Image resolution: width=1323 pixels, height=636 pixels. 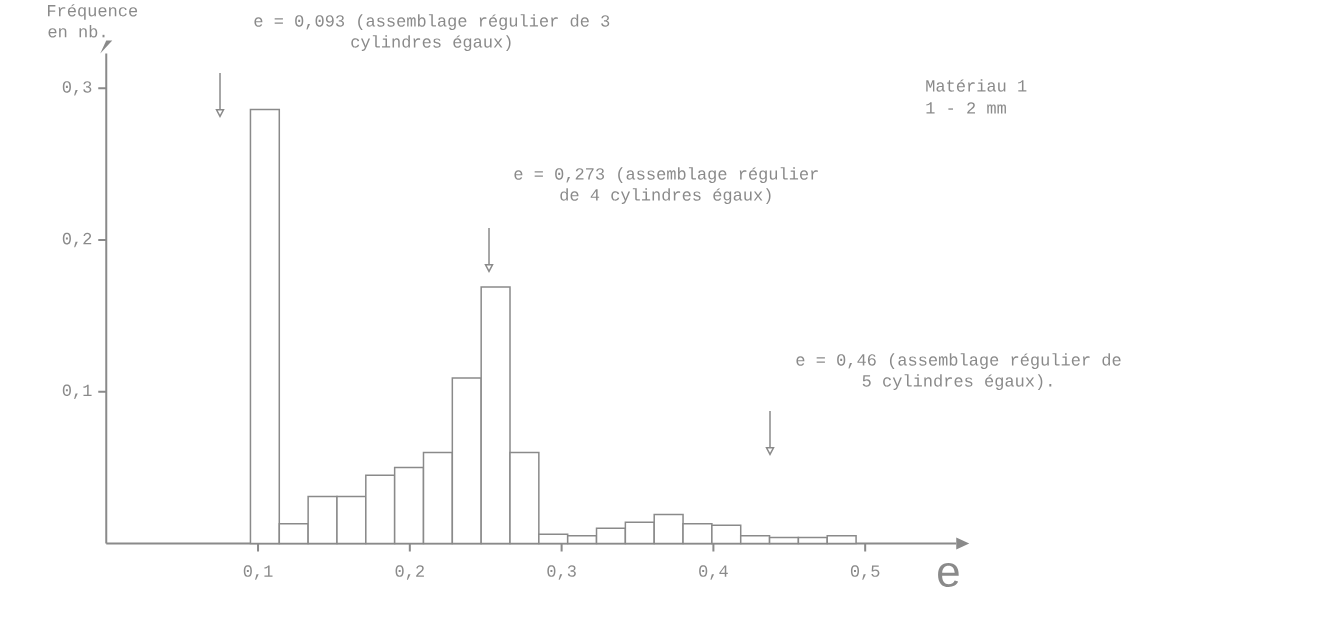 I want to click on y-tick-label: 0,2, so click(x=77, y=240).